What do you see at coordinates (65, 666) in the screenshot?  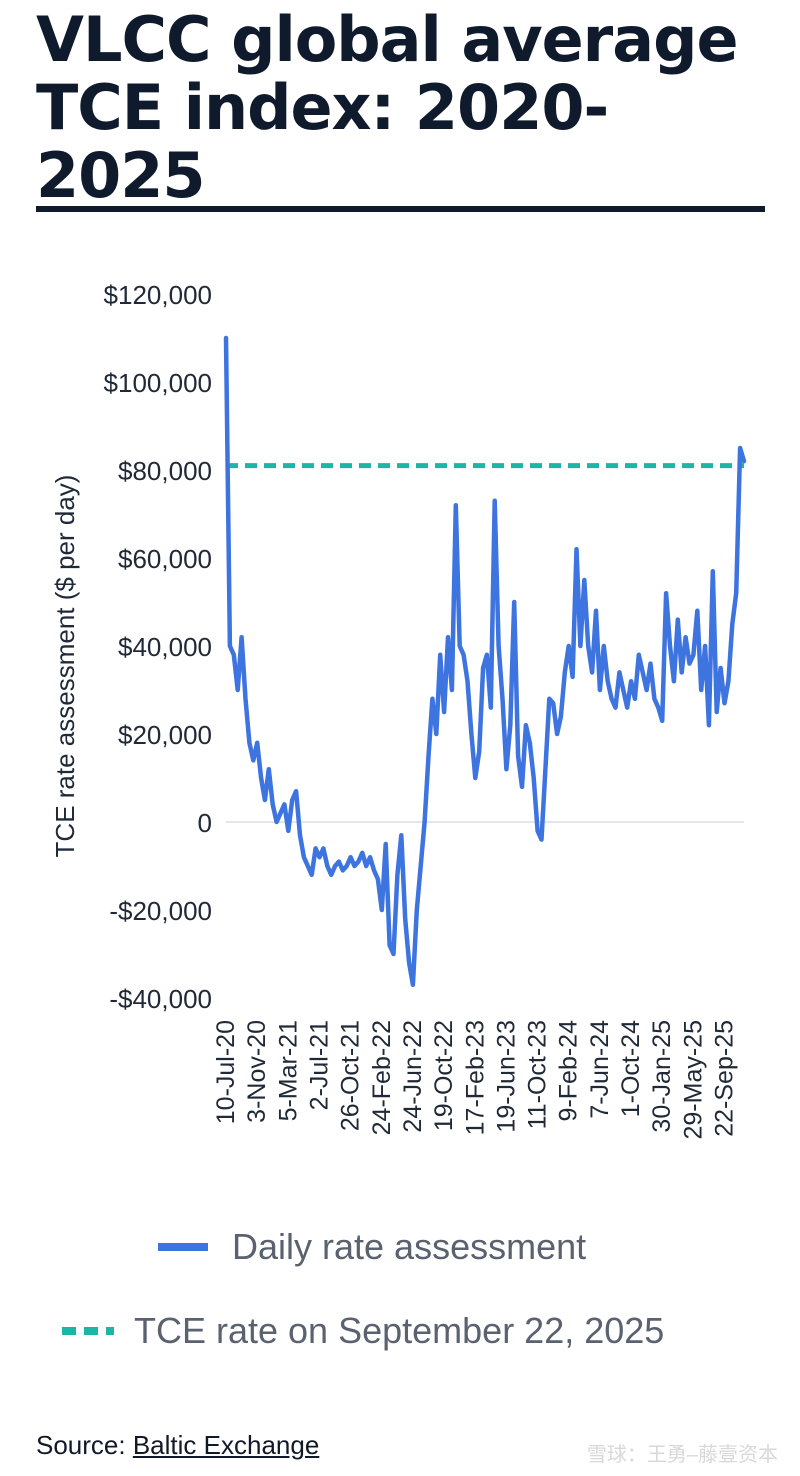 I see `y-axis-title: TCE rate assessment ($ per day)` at bounding box center [65, 666].